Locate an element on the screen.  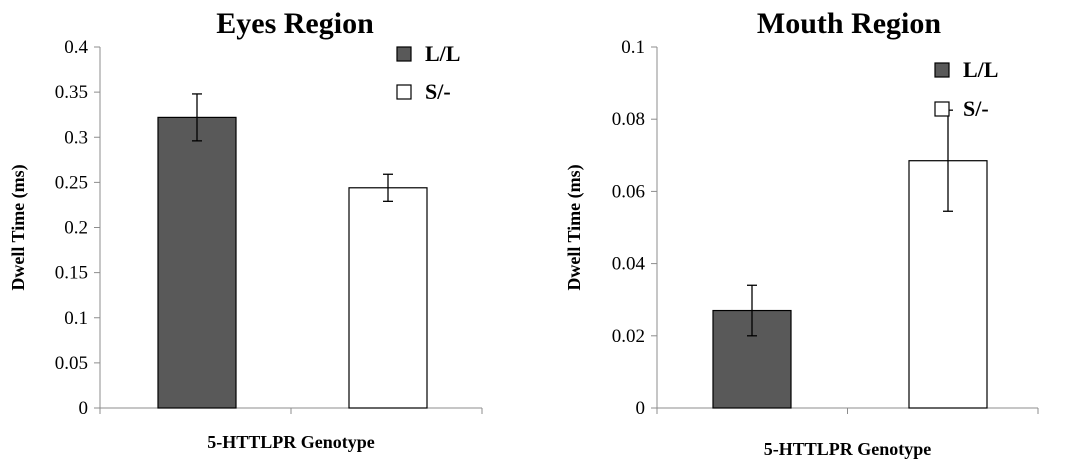
chart-1-y-tick-label: 0 is located at coordinates (84, 408).